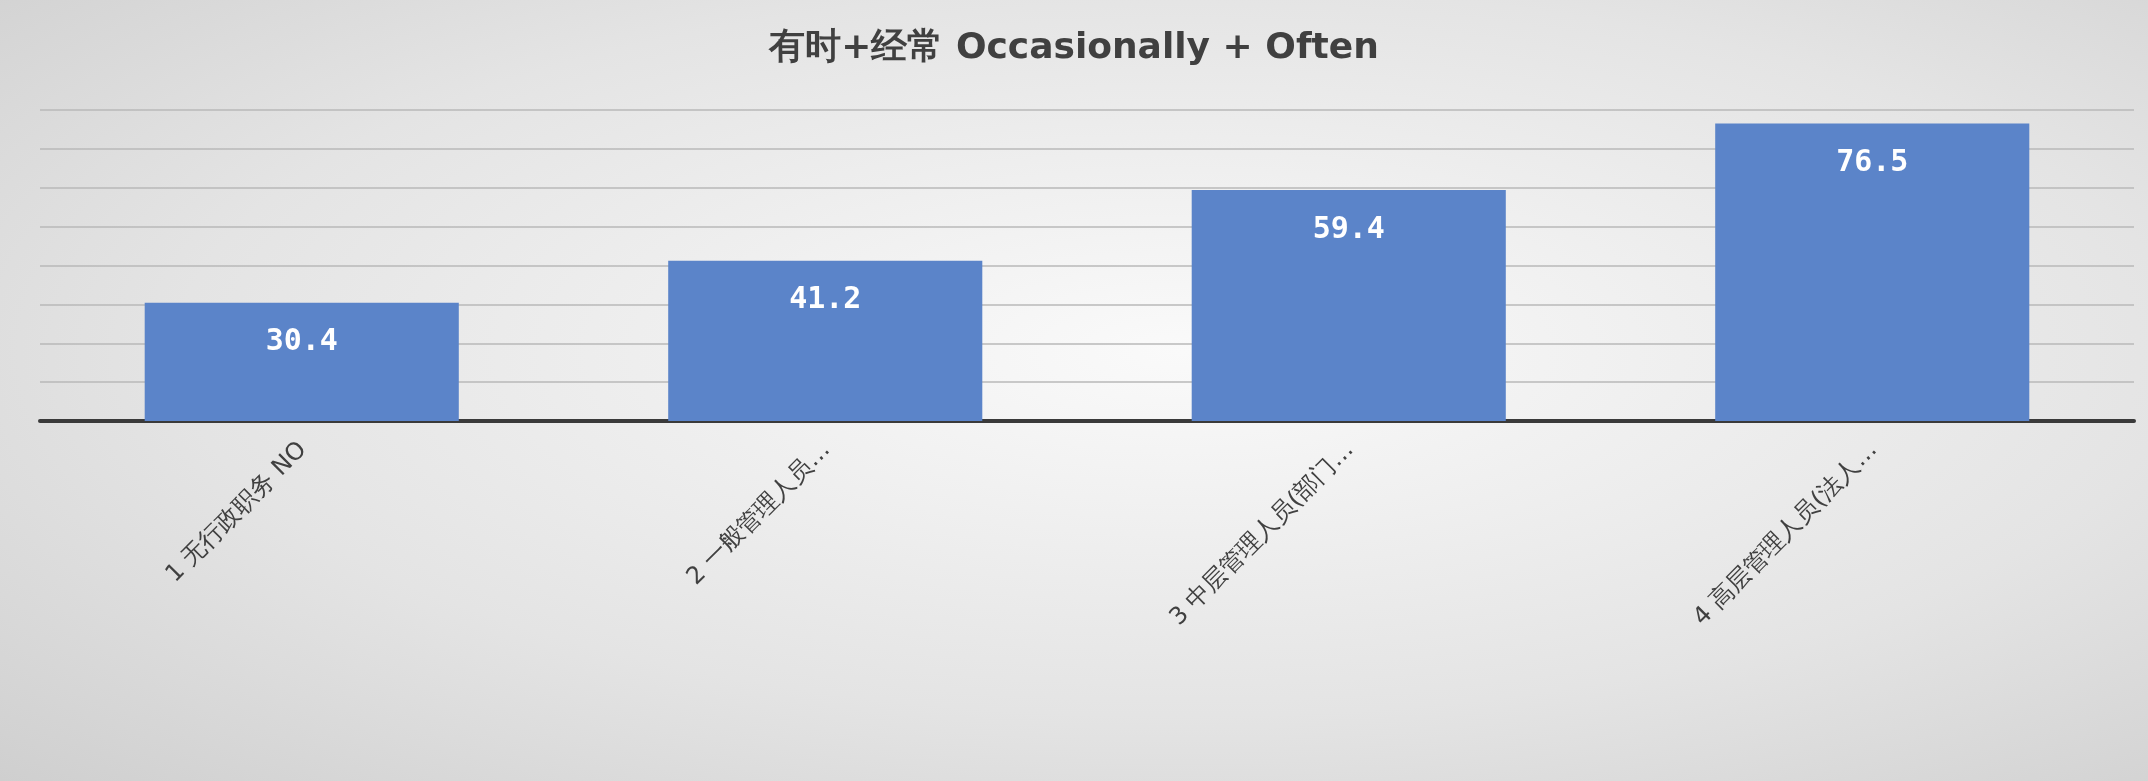 The height and width of the screenshot is (781, 2148). Describe the element at coordinates (235, 511) in the screenshot. I see `x-tick-label: 1 无行政职务 NO` at that location.